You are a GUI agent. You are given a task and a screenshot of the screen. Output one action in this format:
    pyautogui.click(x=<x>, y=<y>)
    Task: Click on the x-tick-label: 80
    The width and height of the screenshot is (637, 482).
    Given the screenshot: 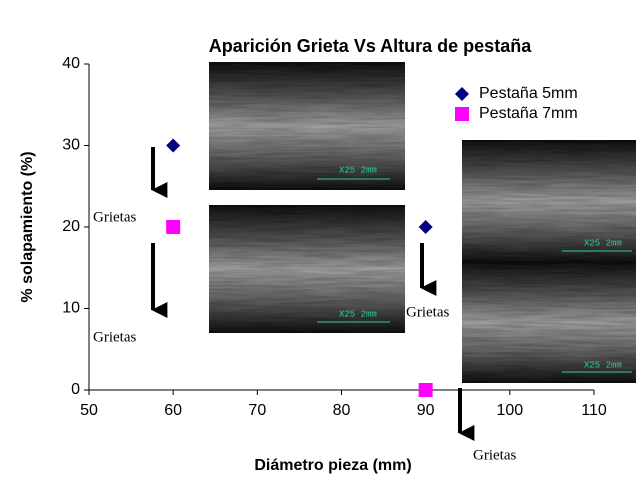 What is the action you would take?
    pyautogui.click(x=342, y=410)
    